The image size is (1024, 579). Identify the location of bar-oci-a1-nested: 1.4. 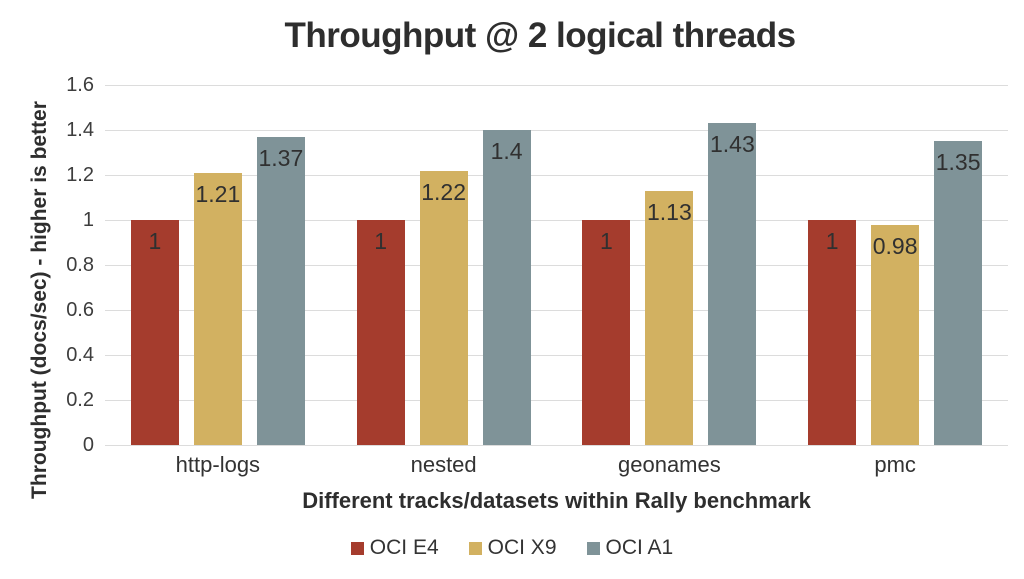
(506, 287).